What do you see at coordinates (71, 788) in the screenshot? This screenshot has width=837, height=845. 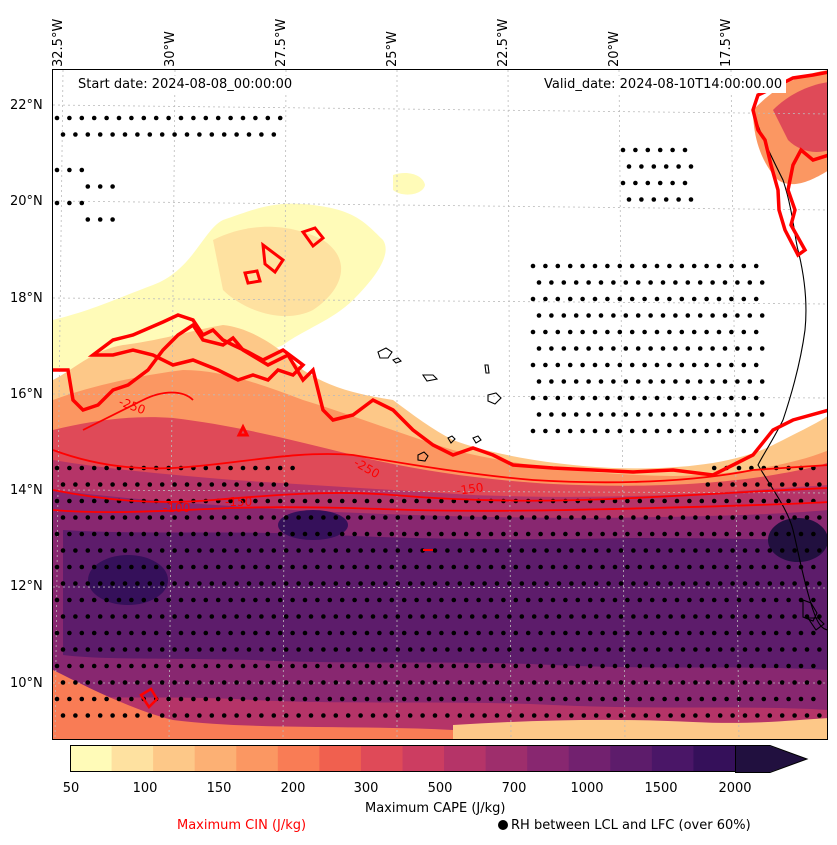 I see `colorbar-tick-label: 50` at bounding box center [71, 788].